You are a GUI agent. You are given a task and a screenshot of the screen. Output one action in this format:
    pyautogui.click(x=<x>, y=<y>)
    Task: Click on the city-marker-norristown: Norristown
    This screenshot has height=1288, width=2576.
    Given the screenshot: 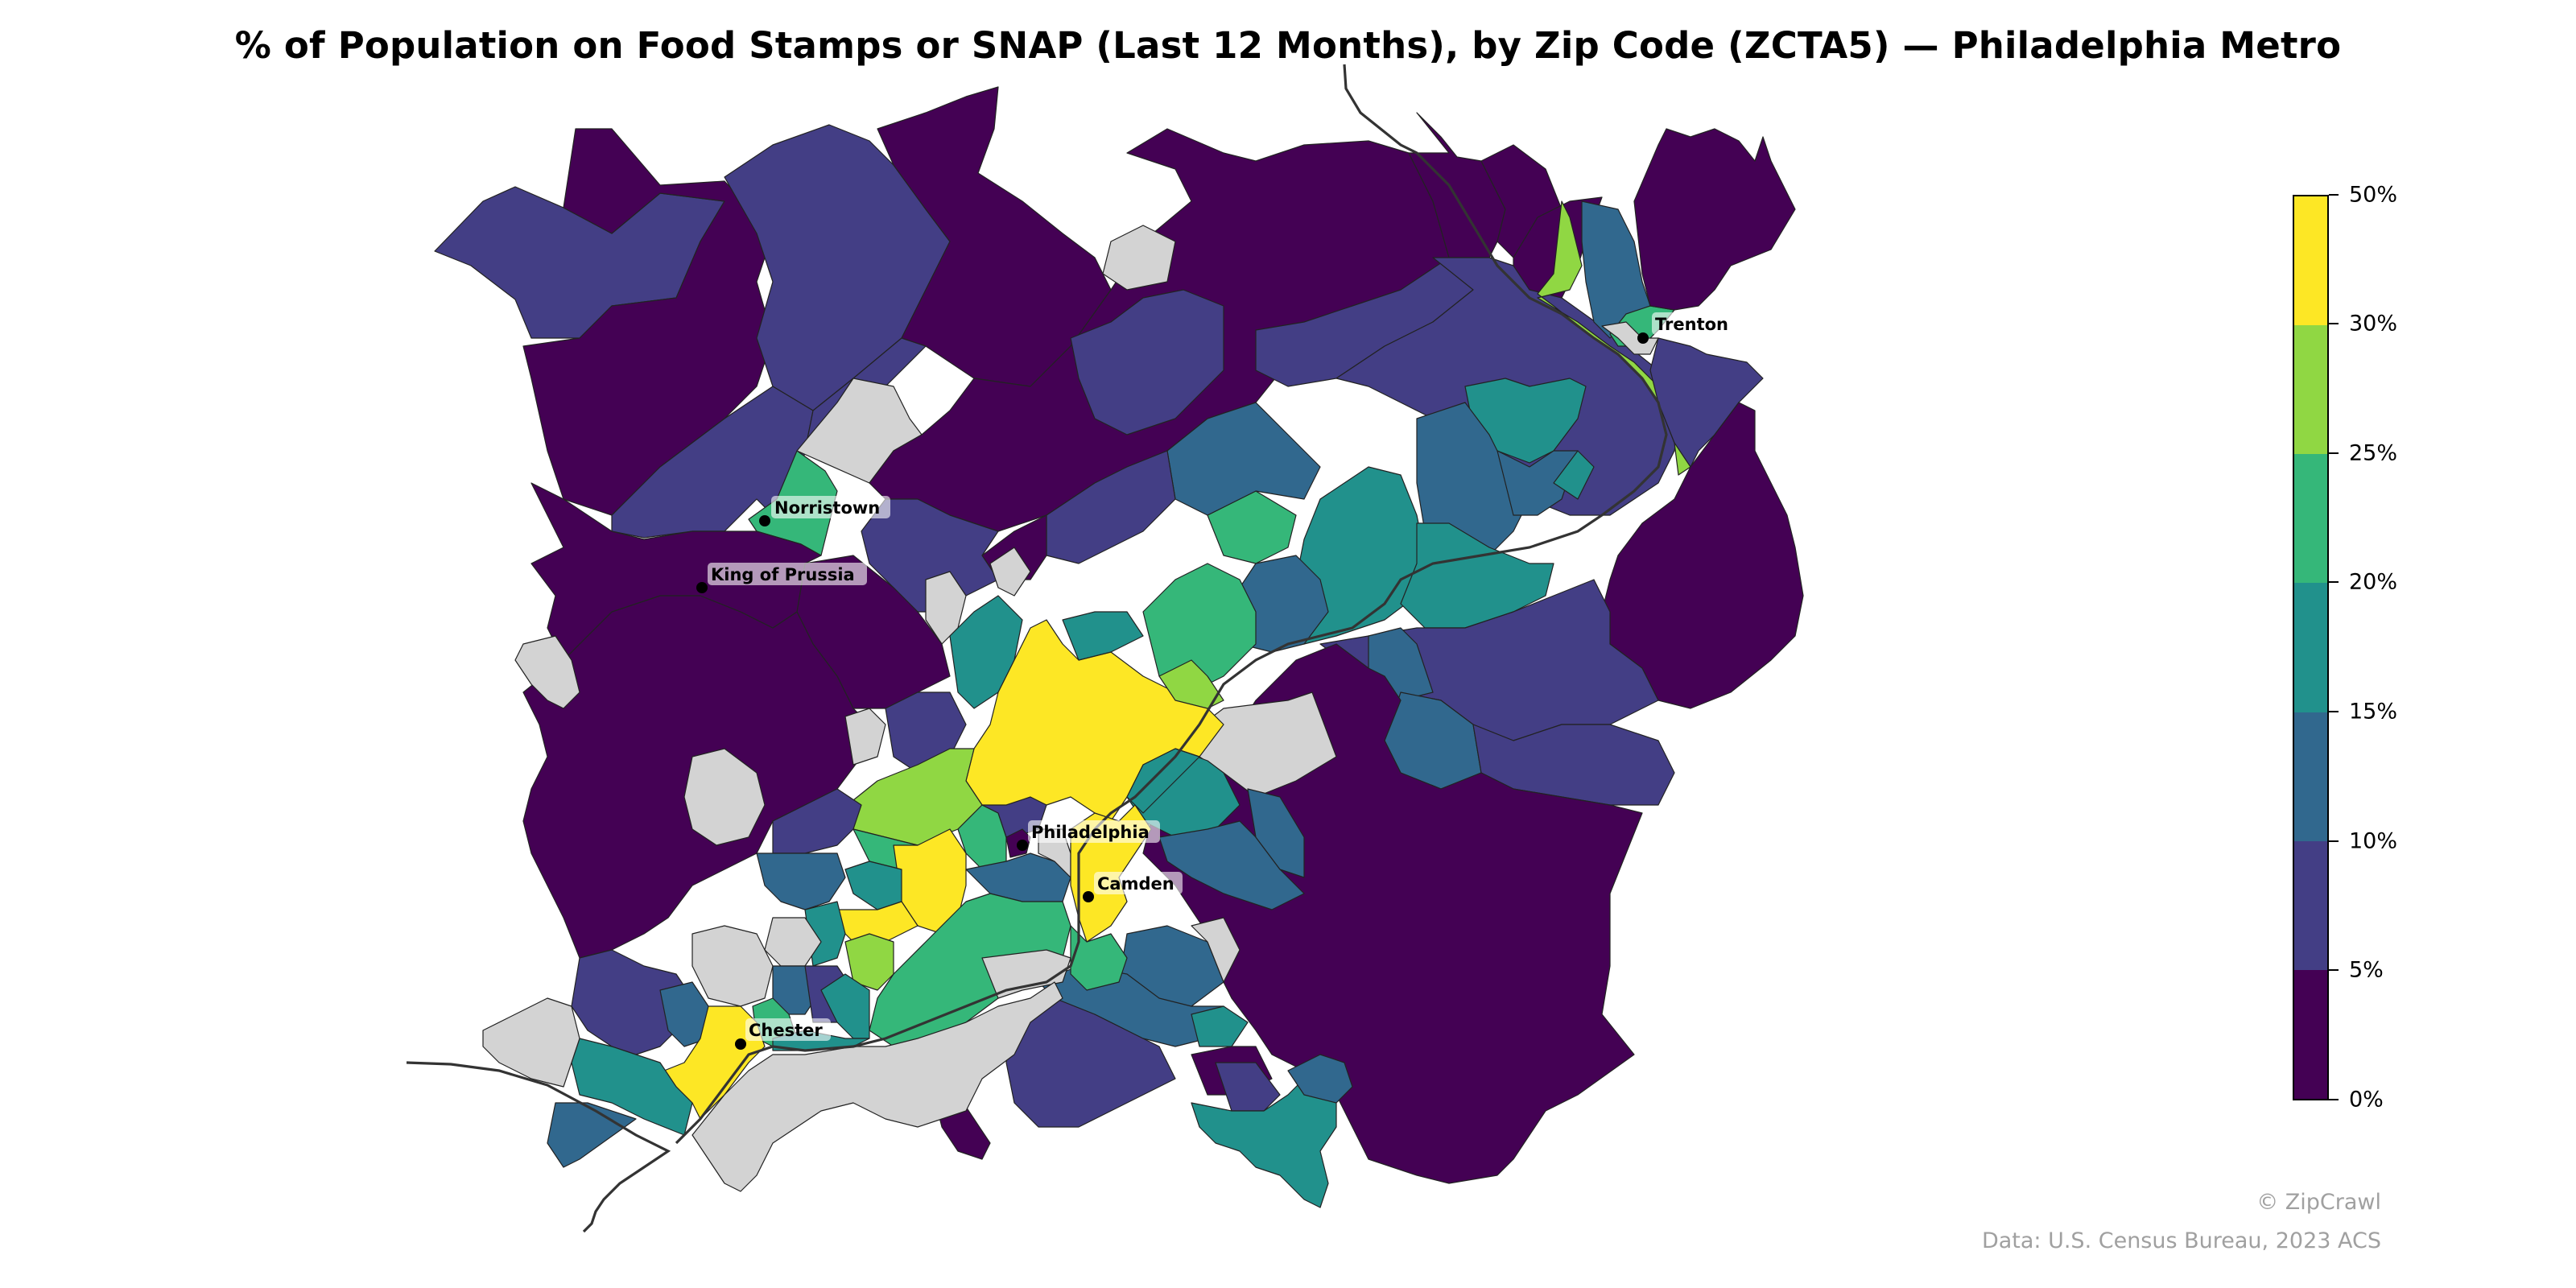 What is the action you would take?
    pyautogui.click(x=824, y=511)
    